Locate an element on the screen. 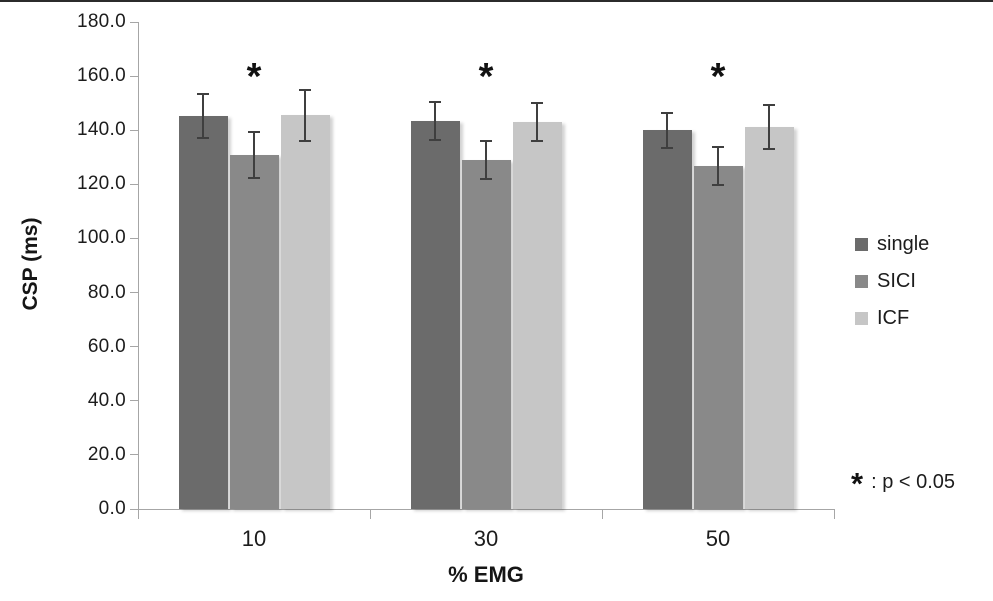 Image resolution: width=993 pixels, height=601 pixels. legend-item-single: single is located at coordinates (892, 244).